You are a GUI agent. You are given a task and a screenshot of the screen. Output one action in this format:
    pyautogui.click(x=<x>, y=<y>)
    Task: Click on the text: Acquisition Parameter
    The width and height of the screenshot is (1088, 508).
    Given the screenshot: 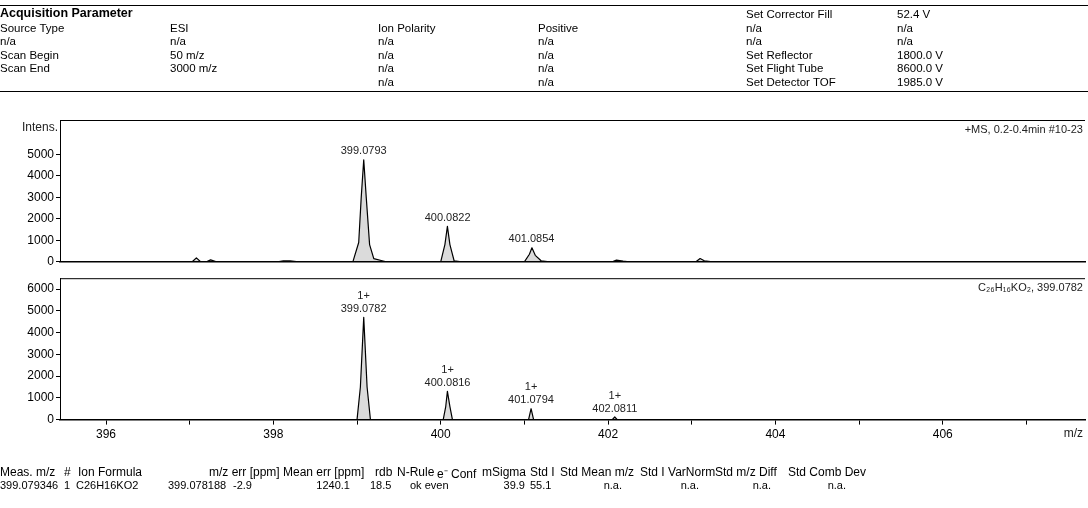 What is the action you would take?
    pyautogui.click(x=66, y=13)
    